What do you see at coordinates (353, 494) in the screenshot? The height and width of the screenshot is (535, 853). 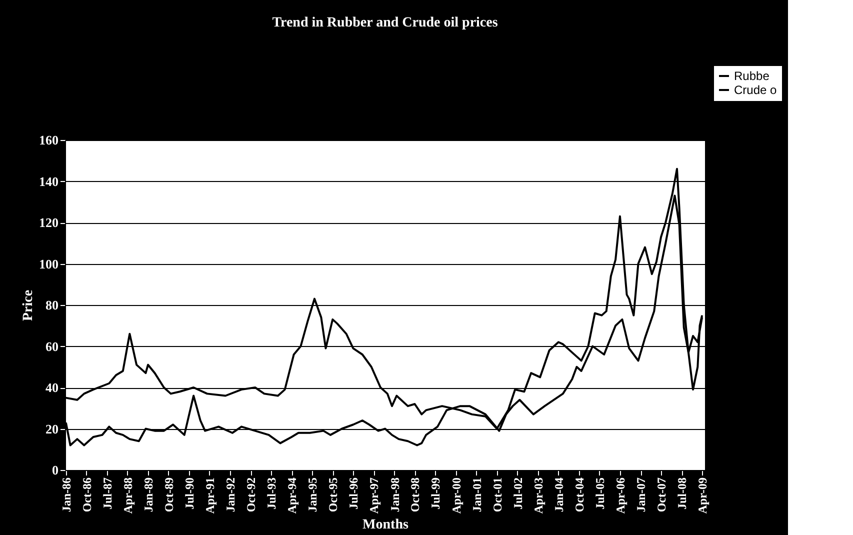 I see `x-tick-label: Jul-96` at bounding box center [353, 494].